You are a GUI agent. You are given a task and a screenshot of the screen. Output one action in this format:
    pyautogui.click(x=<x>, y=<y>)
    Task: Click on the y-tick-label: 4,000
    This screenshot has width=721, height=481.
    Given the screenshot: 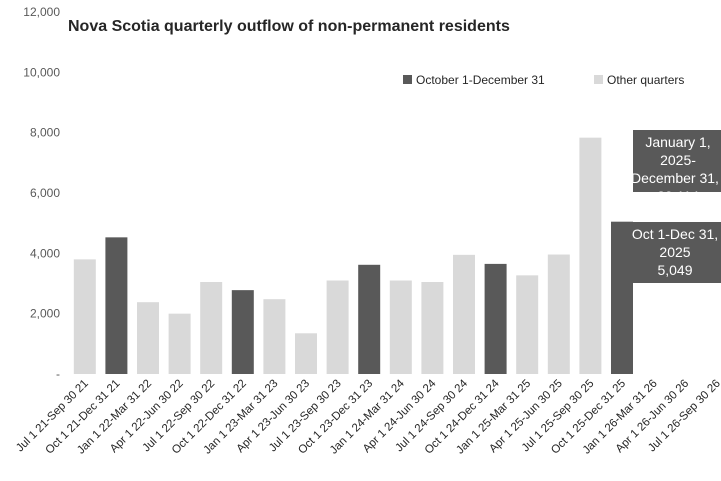 What is the action you would take?
    pyautogui.click(x=45, y=253)
    